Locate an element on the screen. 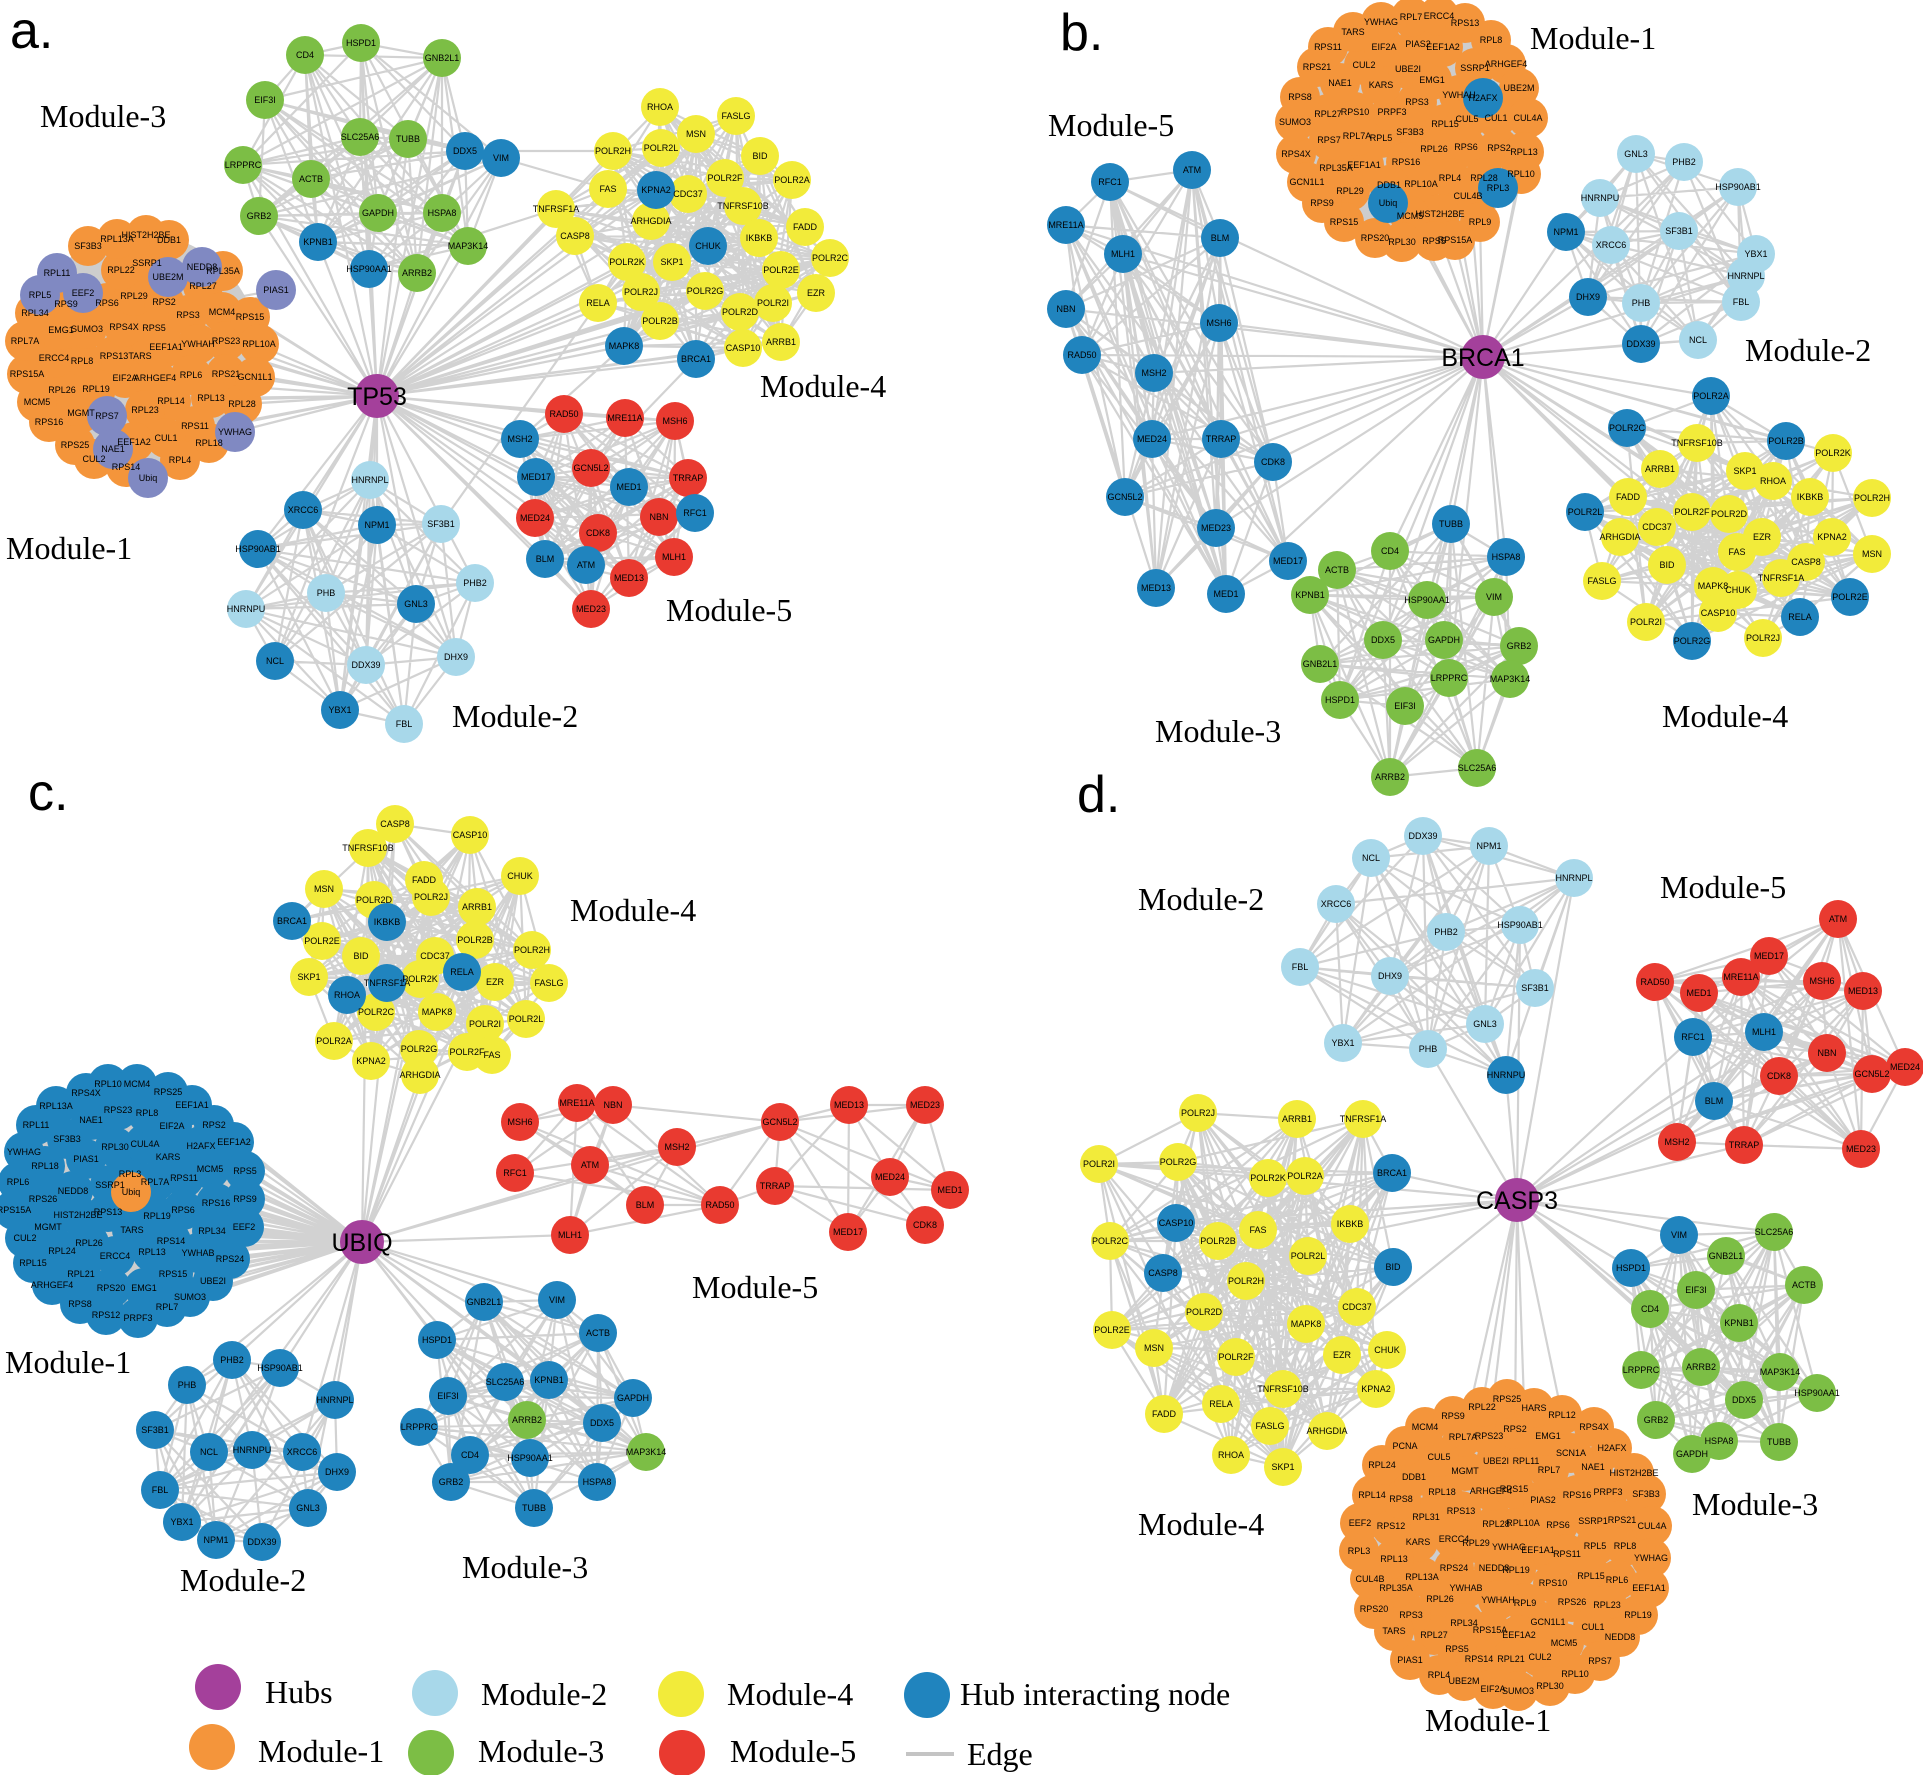 The image size is (1923, 1775). svg-text: KARS is located at coordinates (1418, 1542).